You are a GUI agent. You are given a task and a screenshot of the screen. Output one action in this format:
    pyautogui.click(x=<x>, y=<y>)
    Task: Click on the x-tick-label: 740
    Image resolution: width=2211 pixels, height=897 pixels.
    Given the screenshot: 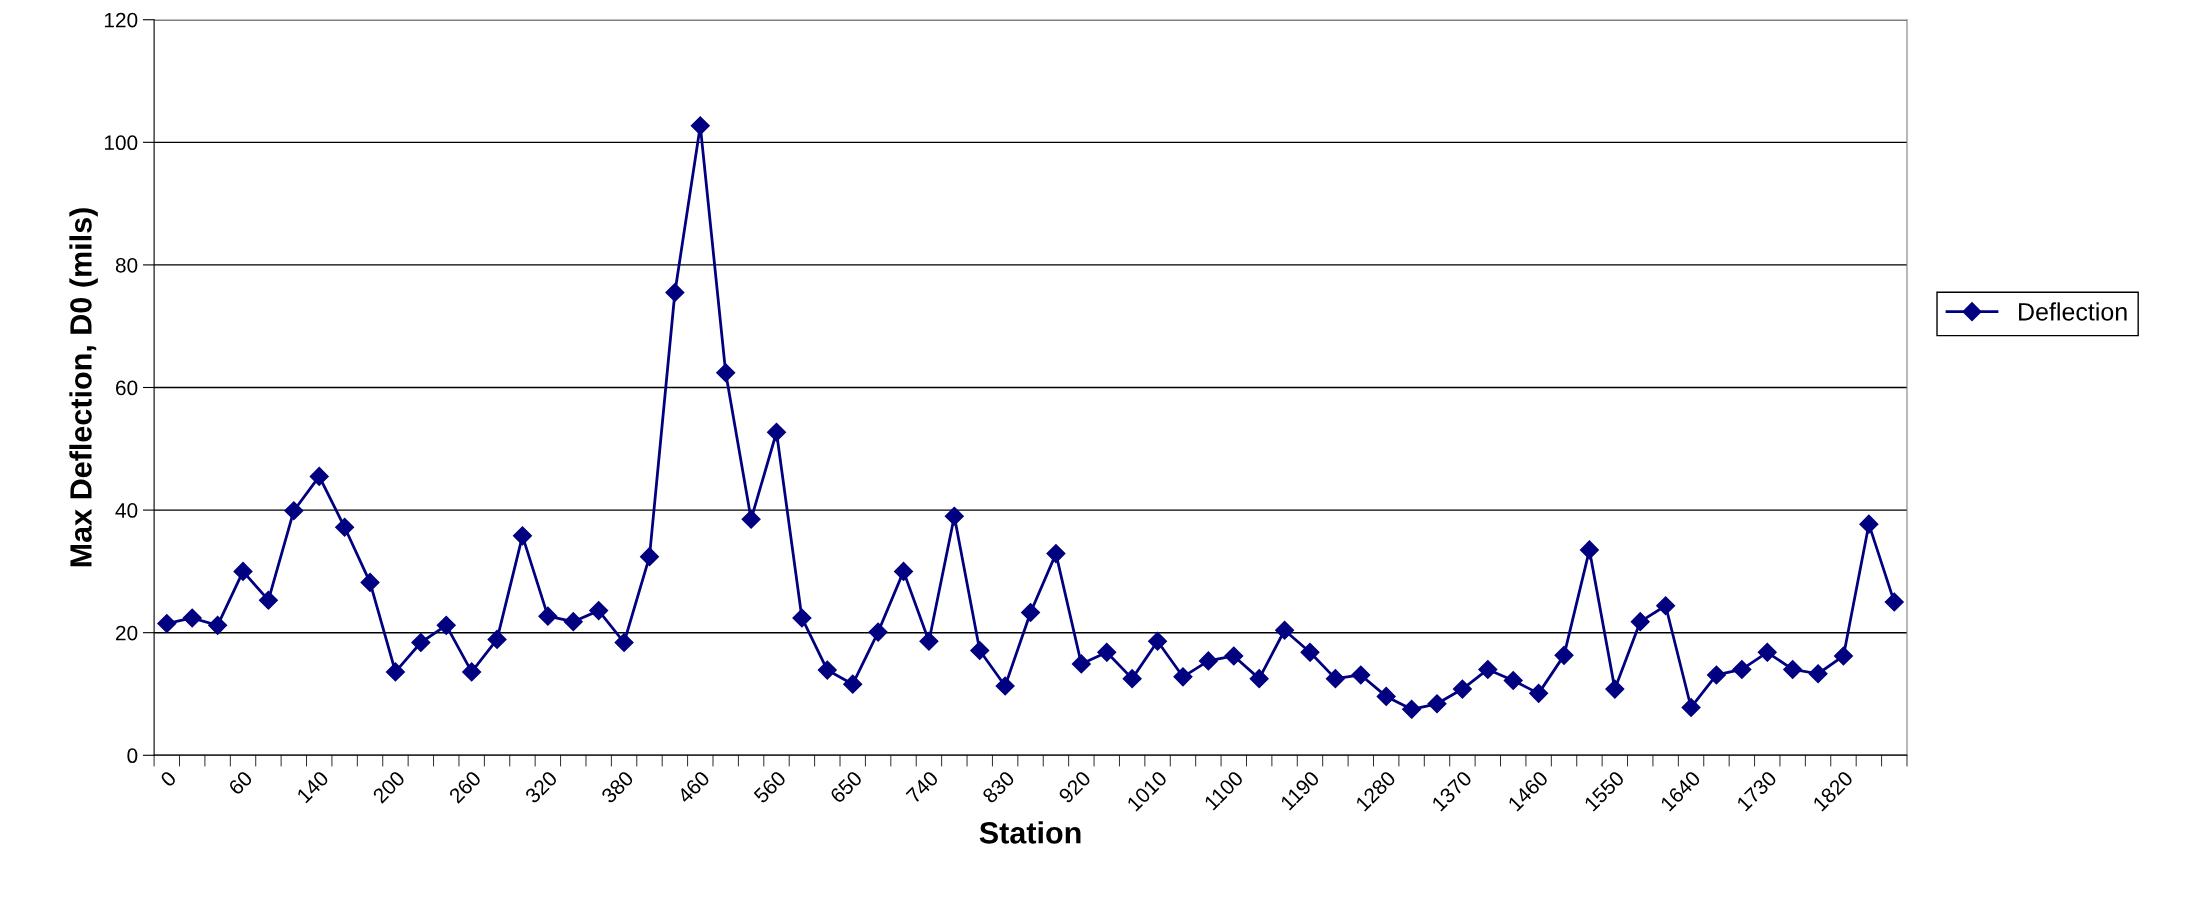 What is the action you would take?
    pyautogui.click(x=922, y=787)
    